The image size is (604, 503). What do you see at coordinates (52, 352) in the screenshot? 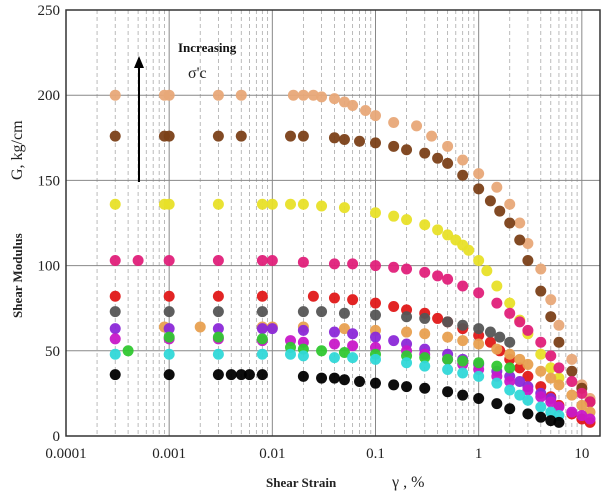
I see `y-tick-label: 50` at bounding box center [52, 352].